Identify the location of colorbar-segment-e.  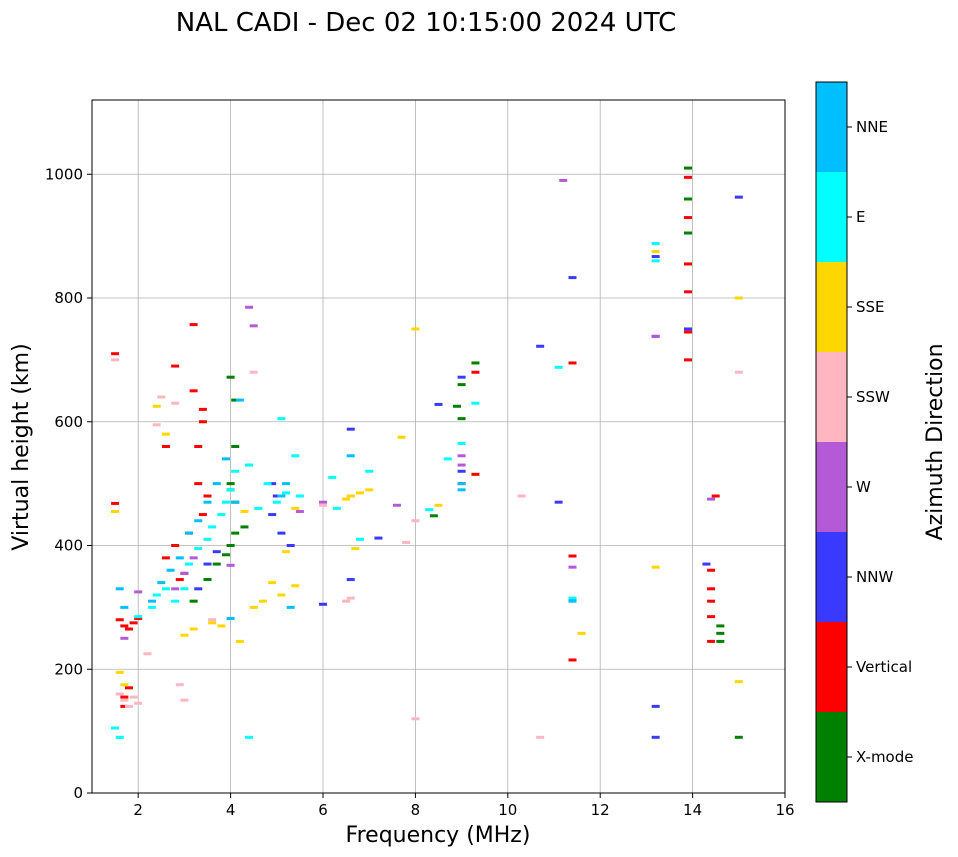
(831, 217).